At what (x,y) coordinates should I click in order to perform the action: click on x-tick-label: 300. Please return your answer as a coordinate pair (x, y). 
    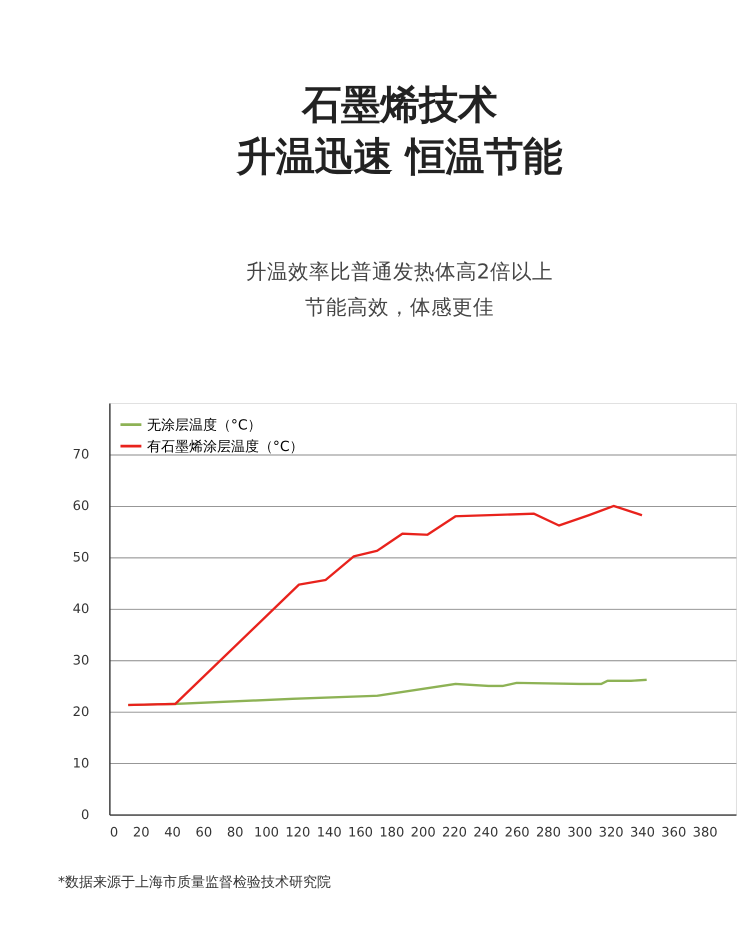
    Looking at the image, I should click on (579, 833).